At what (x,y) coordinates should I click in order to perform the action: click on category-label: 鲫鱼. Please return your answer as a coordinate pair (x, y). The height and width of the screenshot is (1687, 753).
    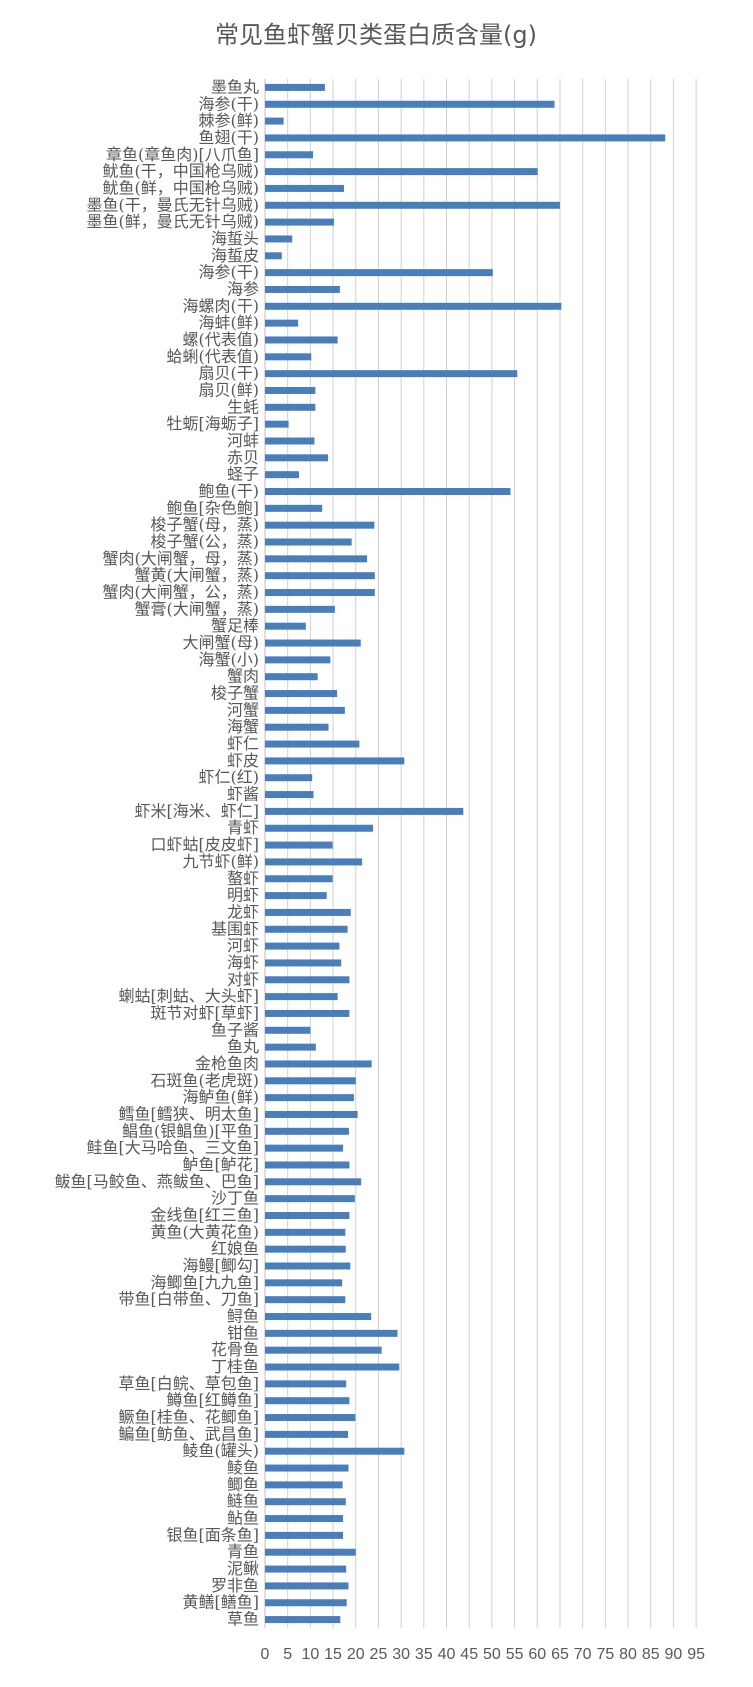
    Looking at the image, I should click on (243, 1484).